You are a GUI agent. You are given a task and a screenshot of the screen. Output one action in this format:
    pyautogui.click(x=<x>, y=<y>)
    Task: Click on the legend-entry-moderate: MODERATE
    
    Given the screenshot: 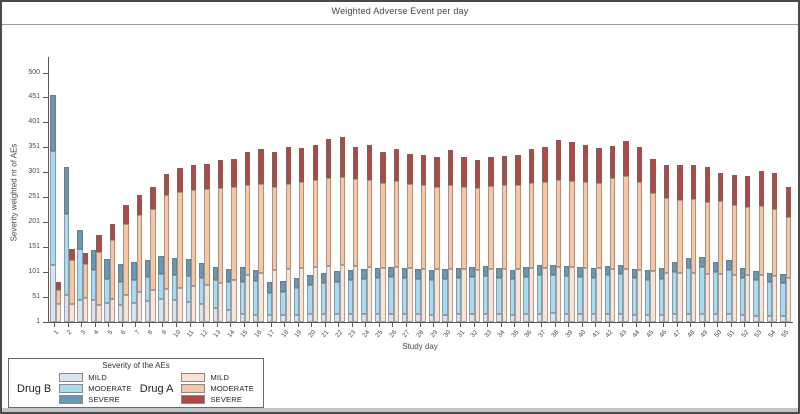 What is the action you would take?
    pyautogui.click(x=217, y=388)
    